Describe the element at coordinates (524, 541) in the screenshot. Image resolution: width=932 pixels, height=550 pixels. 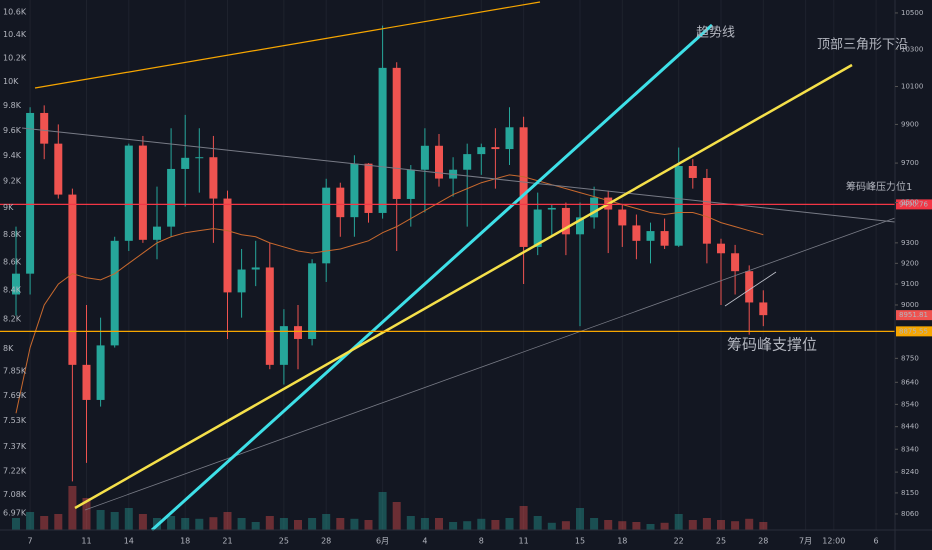
I see `x-tick-label: 11` at that location.